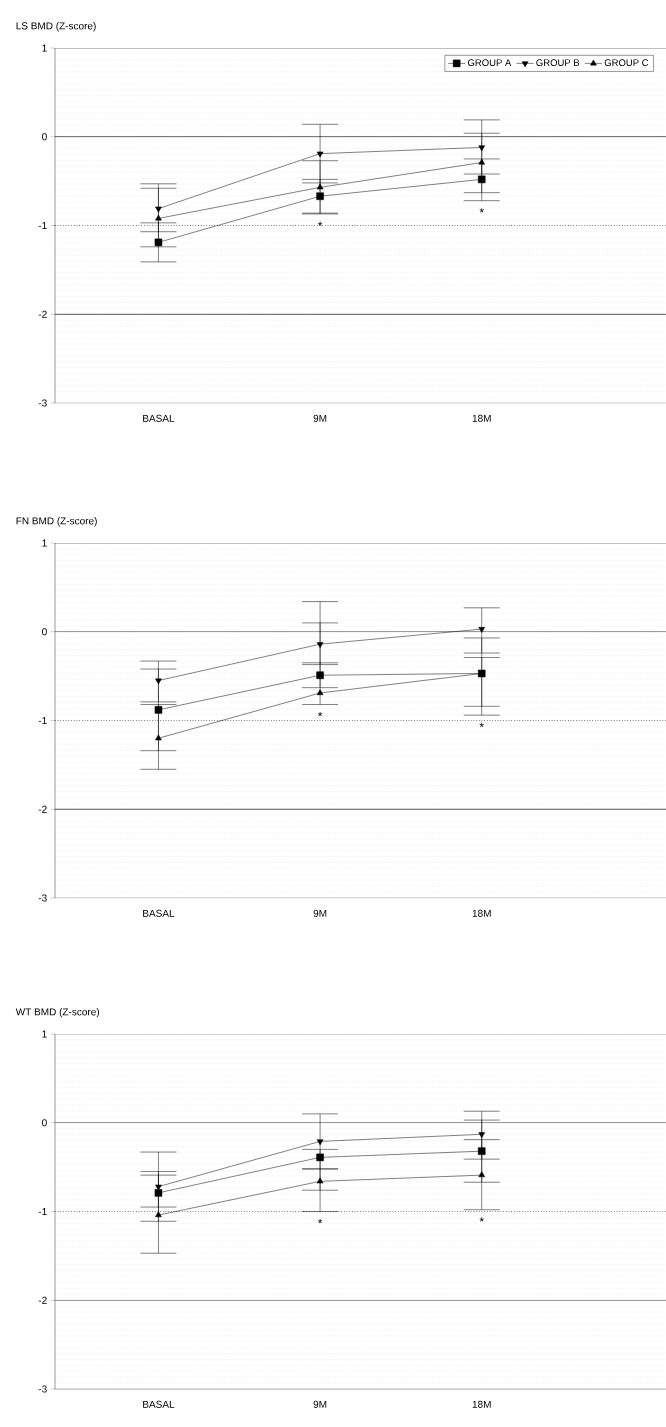 The width and height of the screenshot is (666, 1427). What do you see at coordinates (57, 1013) in the screenshot?
I see `chart-title: WT BMD (Z-score)` at bounding box center [57, 1013].